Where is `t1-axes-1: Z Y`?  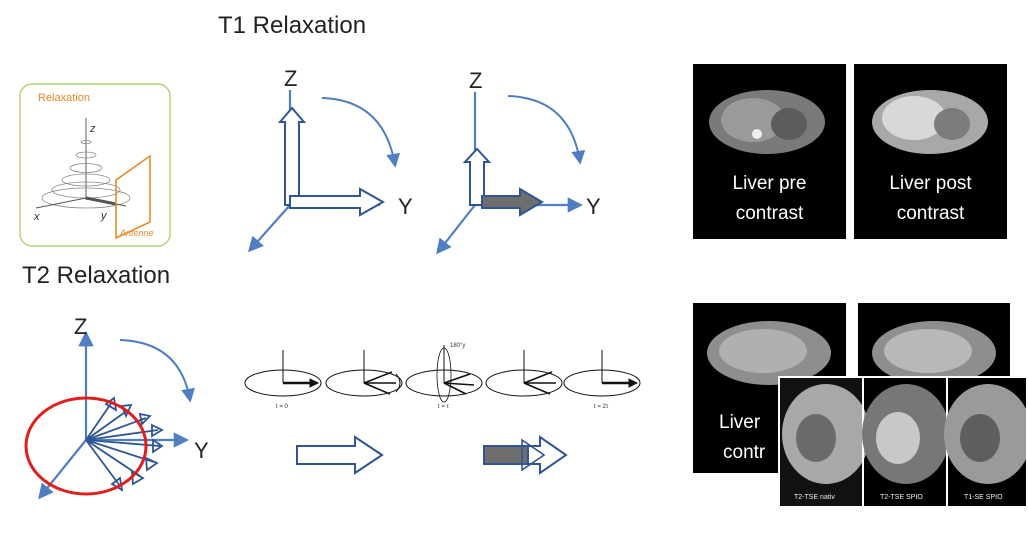 t1-axes-1: Z Y is located at coordinates (330, 159).